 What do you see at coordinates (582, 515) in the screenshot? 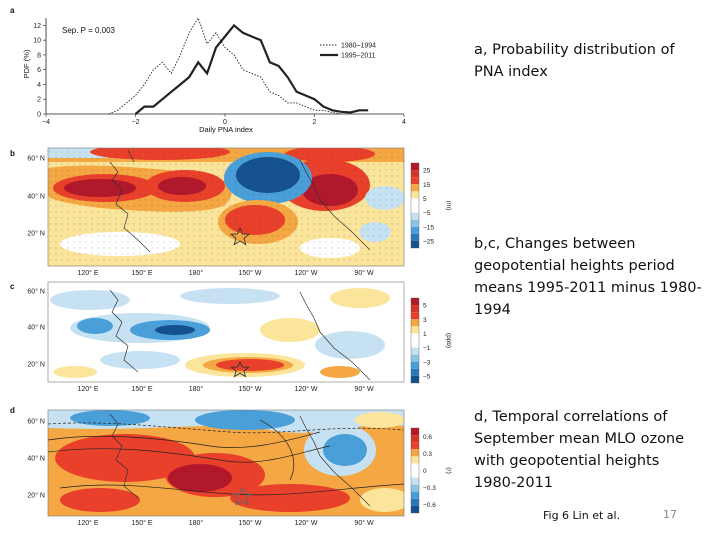
I see `figure-credit: Fig 6 Lin et al.` at bounding box center [582, 515].